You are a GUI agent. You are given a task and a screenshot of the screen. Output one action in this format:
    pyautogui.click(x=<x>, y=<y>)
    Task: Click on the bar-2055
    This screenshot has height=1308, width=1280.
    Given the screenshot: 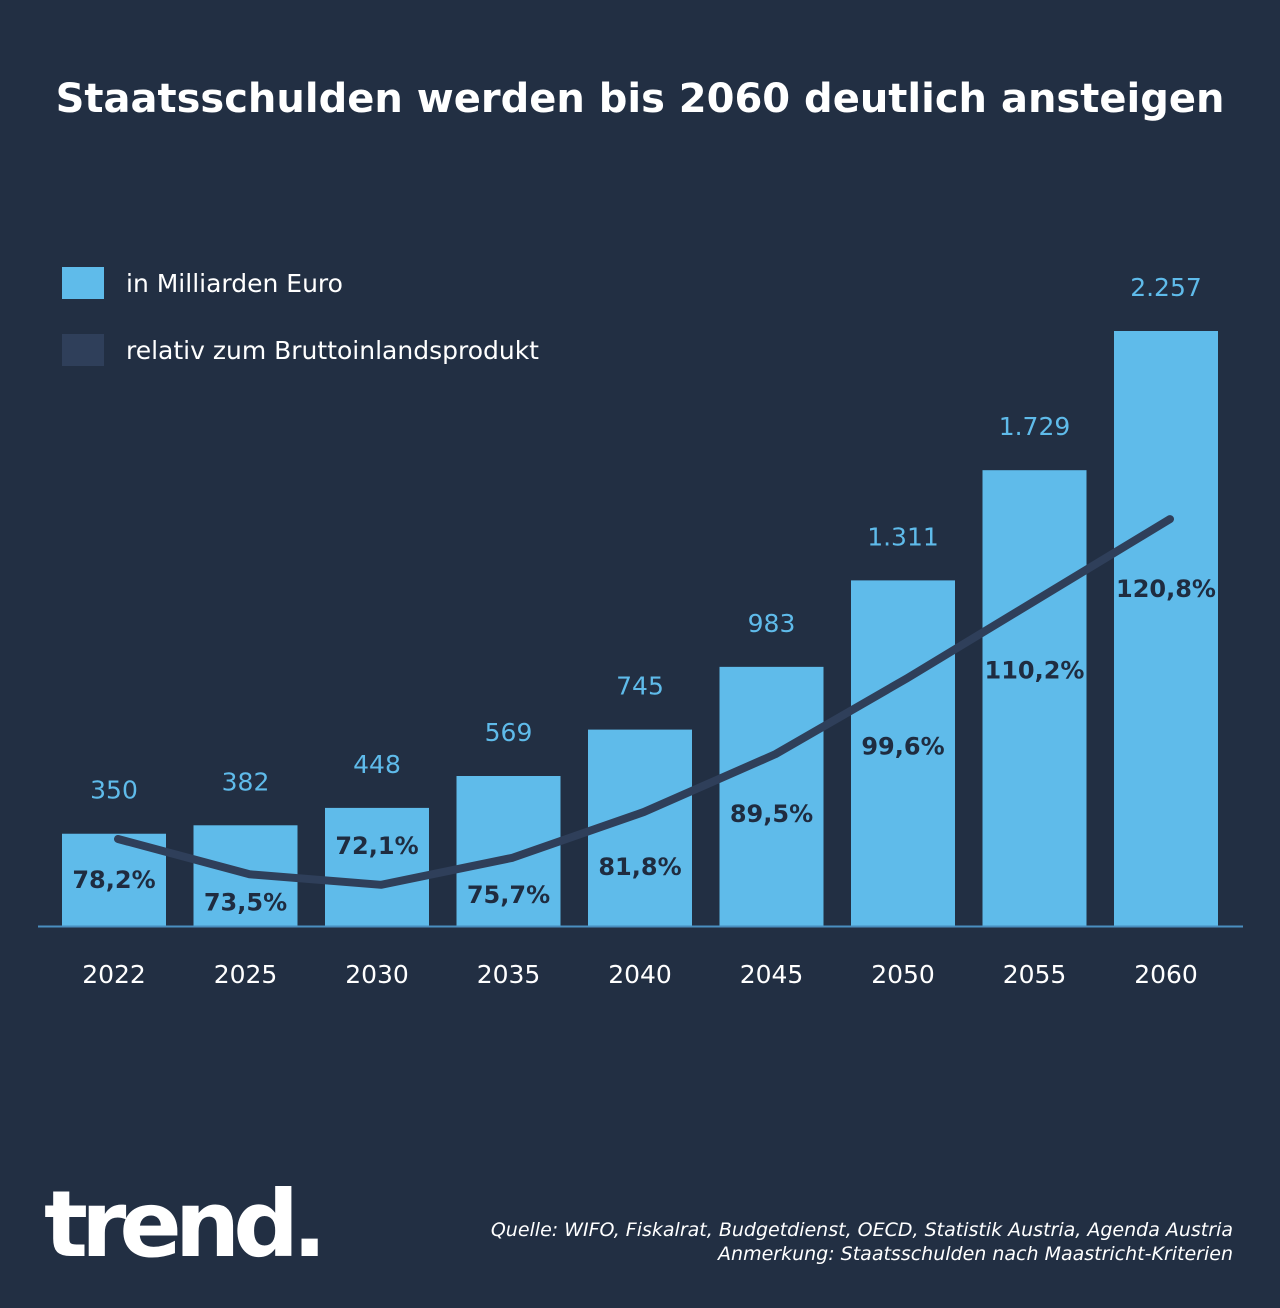 What is the action you would take?
    pyautogui.click(x=1034, y=698)
    